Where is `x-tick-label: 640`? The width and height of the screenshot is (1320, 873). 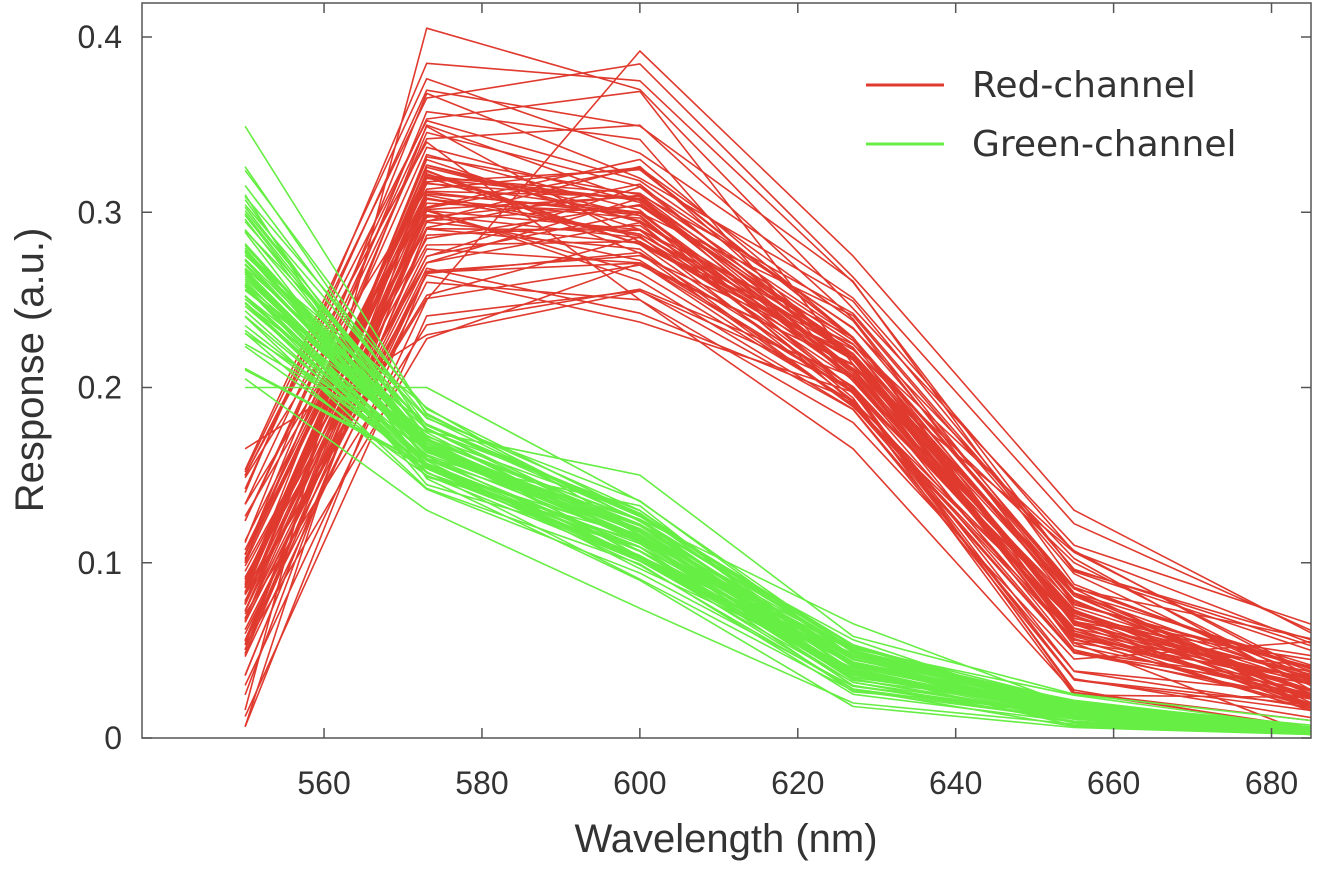
x-tick-label: 640 is located at coordinates (955, 783).